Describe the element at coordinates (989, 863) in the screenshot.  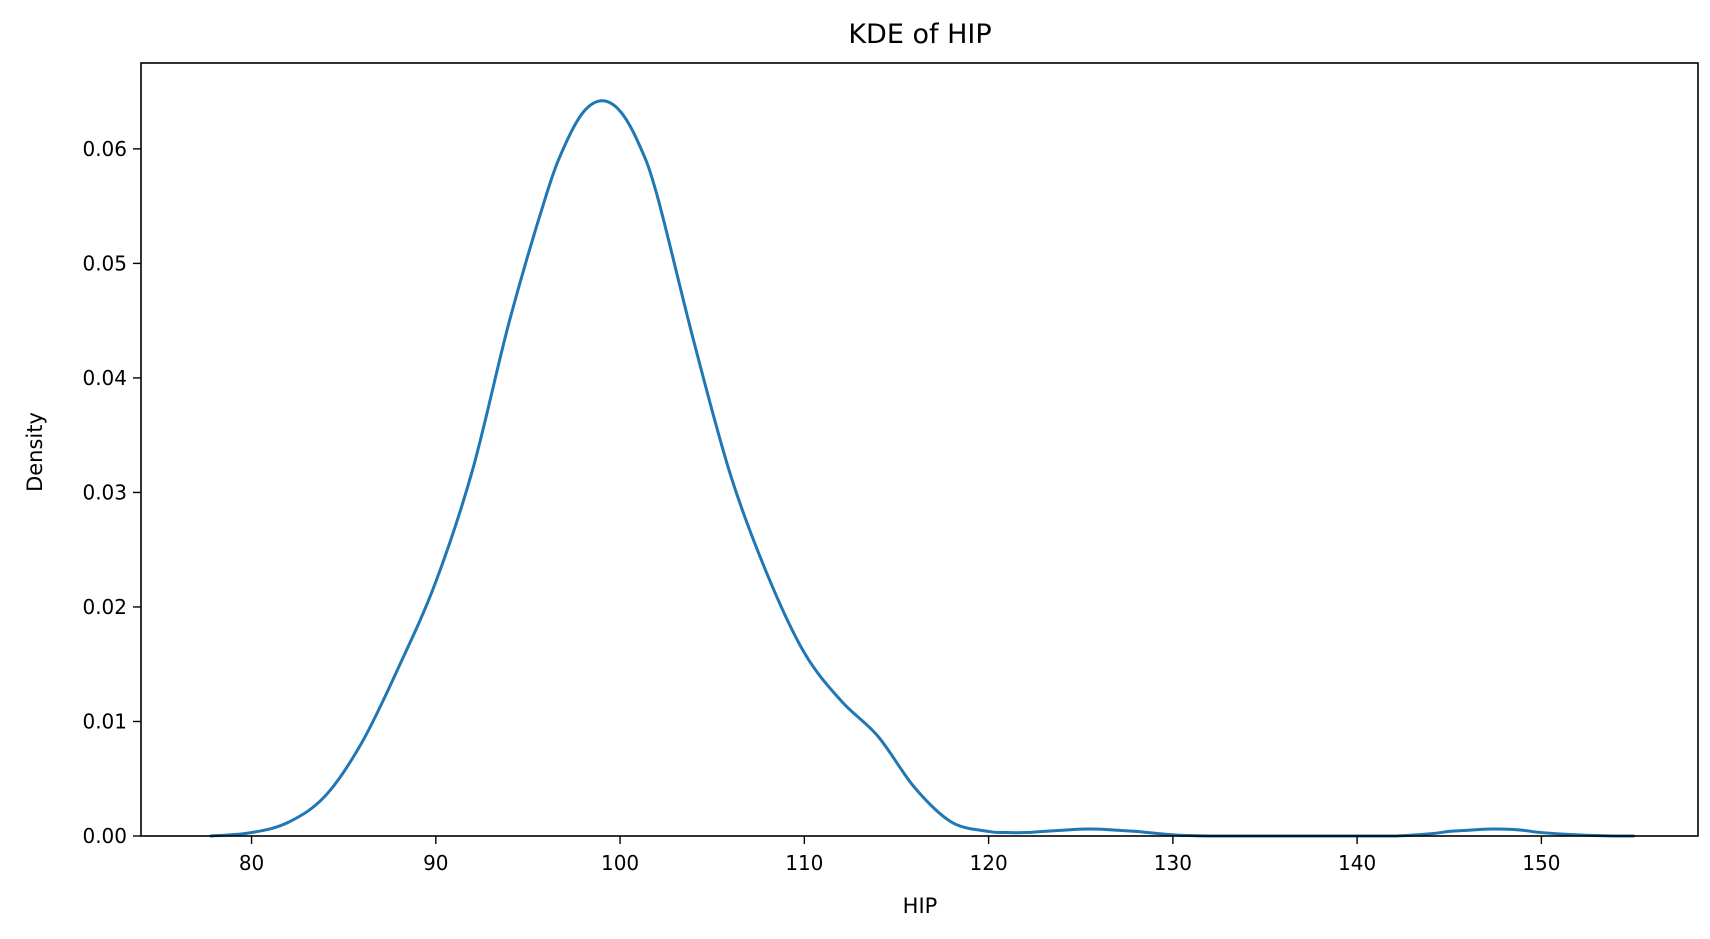
I see `x-tick-label: 120` at that location.